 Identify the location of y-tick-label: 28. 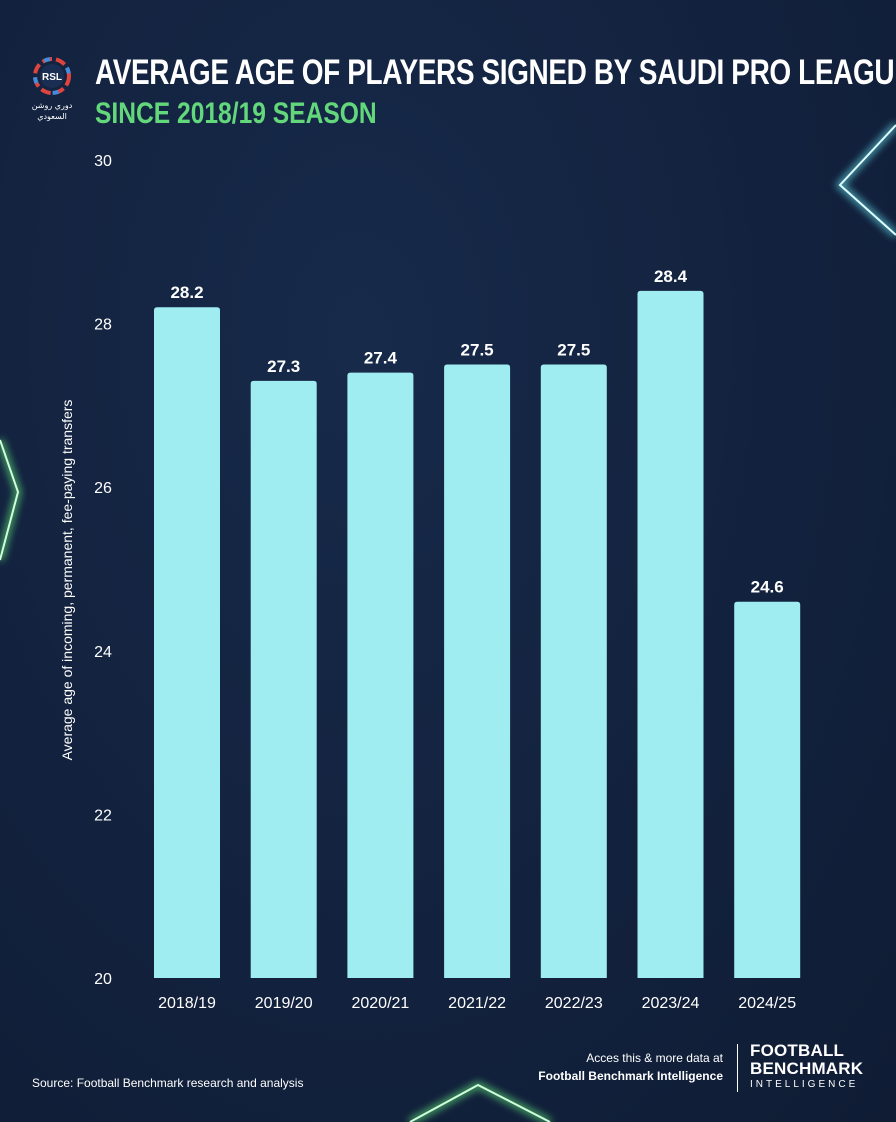
(103, 325).